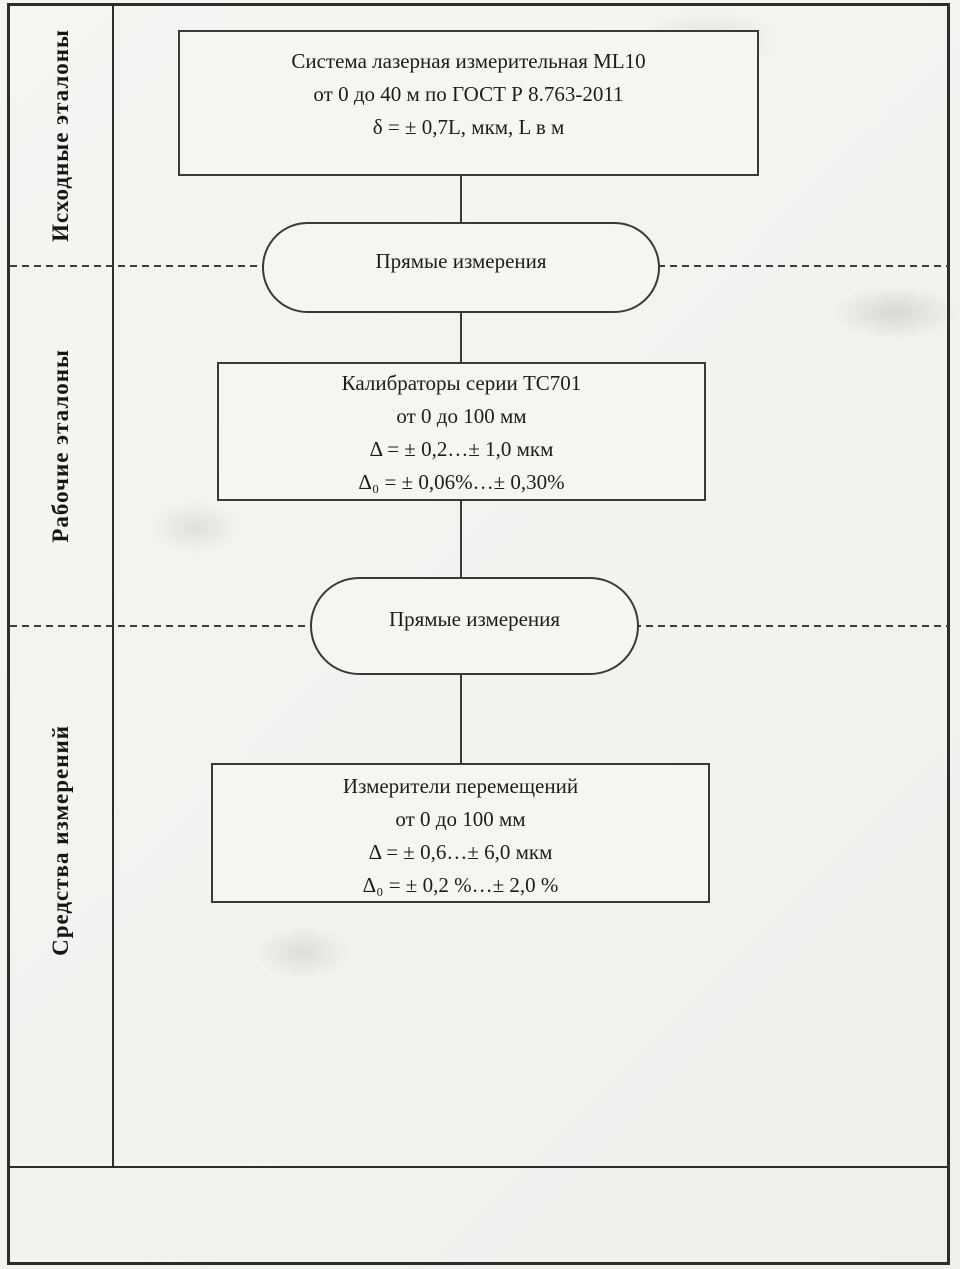 The width and height of the screenshot is (960, 1269). I want to click on sidebar-section-working-standards: Рабочие эталоны, so click(60, 445).